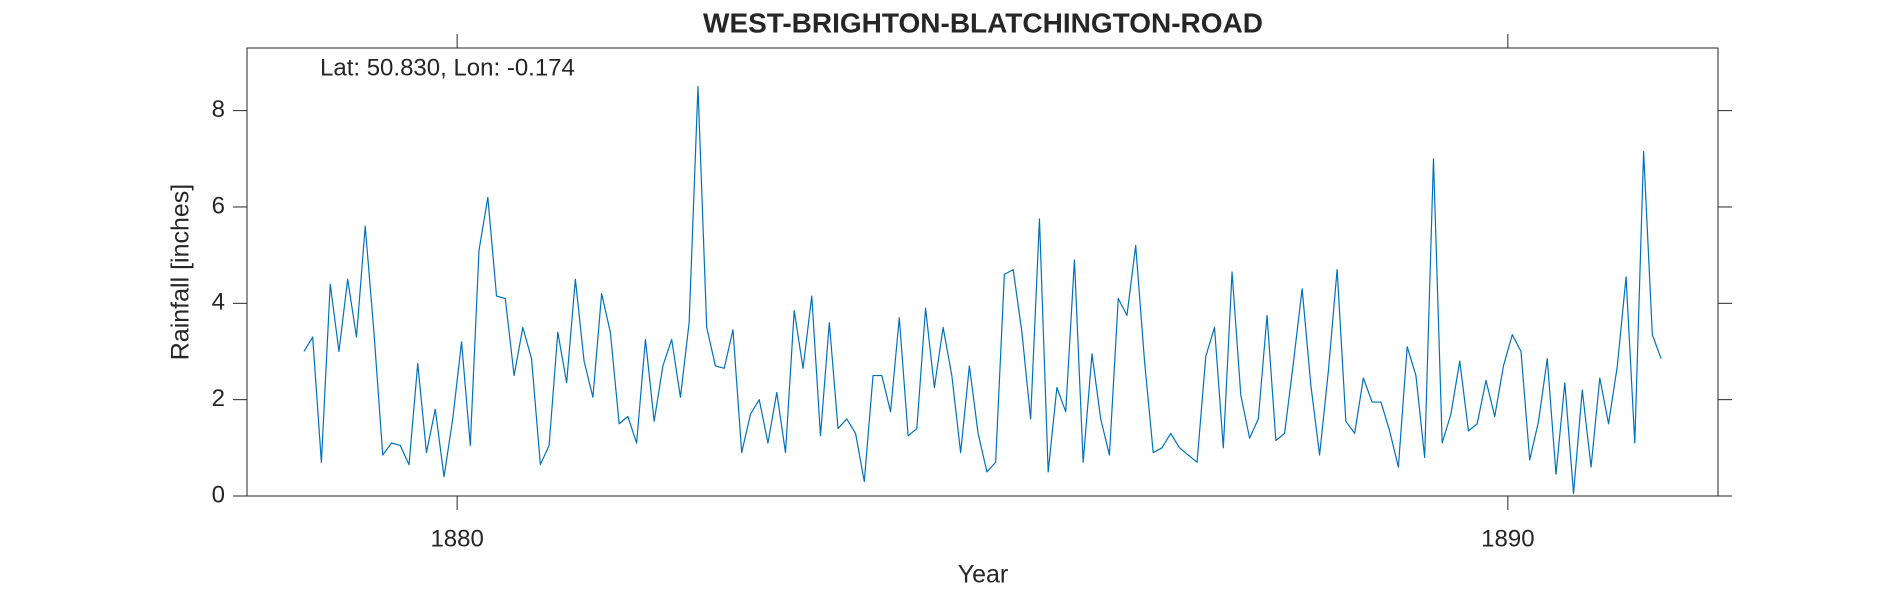 The width and height of the screenshot is (1890, 591). Describe the element at coordinates (218, 398) in the screenshot. I see `y-tick-label: 2` at that location.